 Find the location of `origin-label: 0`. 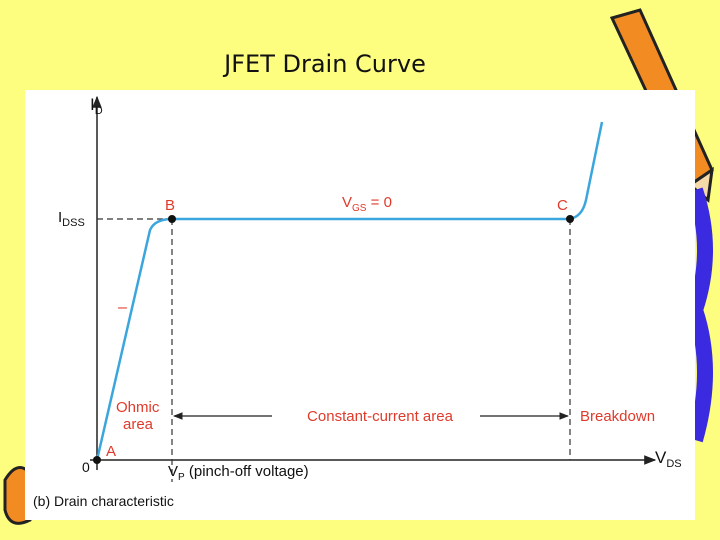

origin-label: 0 is located at coordinates (86, 467).